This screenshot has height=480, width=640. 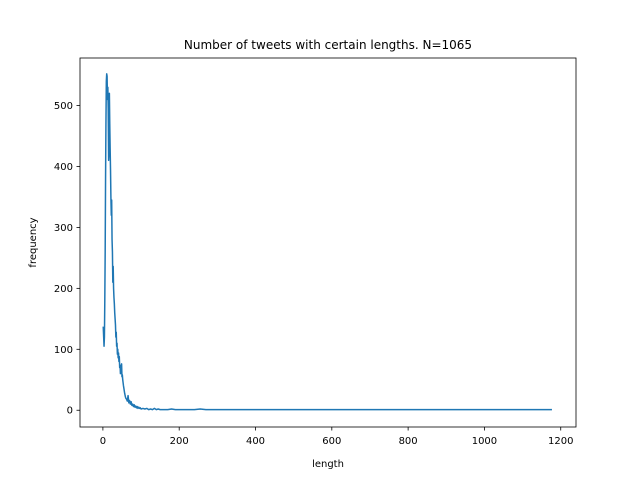 What do you see at coordinates (328, 464) in the screenshot?
I see `x-axis-label: length` at bounding box center [328, 464].